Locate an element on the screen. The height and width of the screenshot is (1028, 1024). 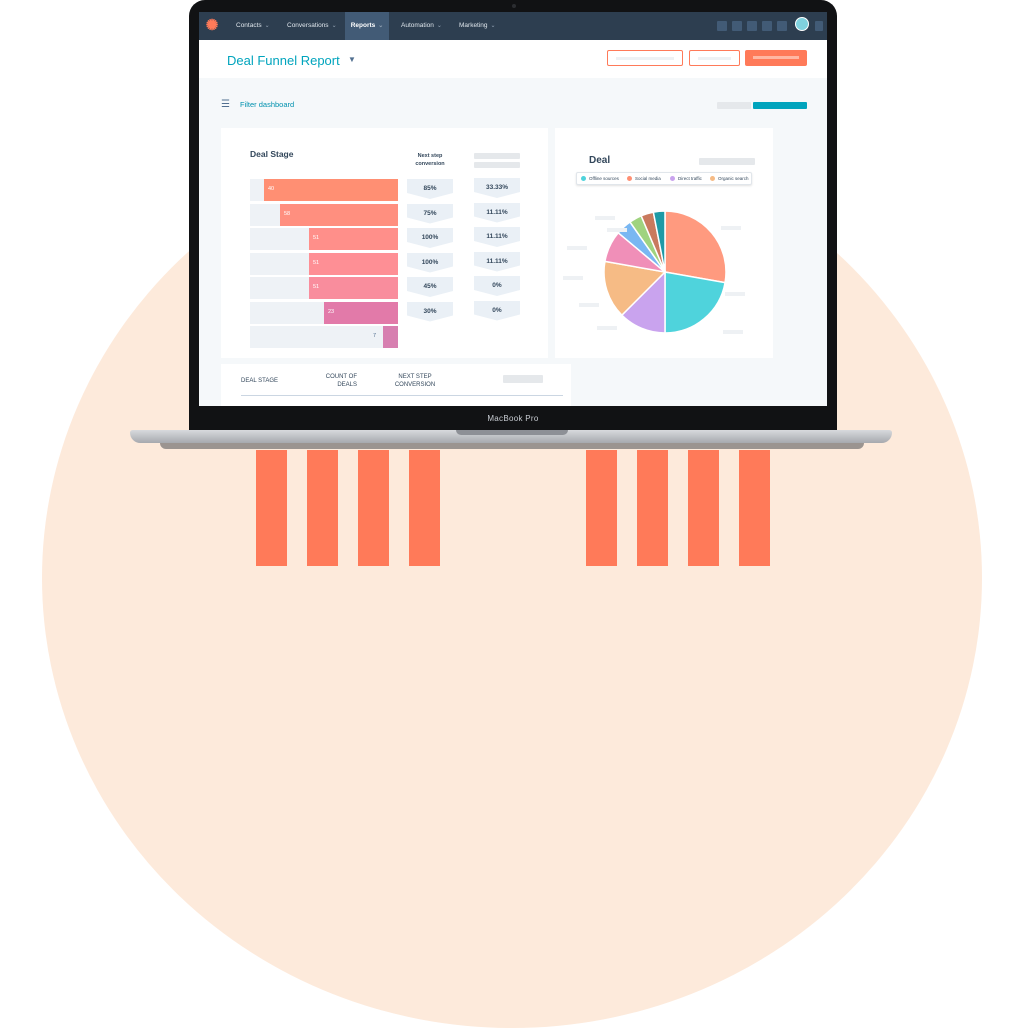
page-header: Deal Funnel Report ▼ is located at coordinates (513, 59).